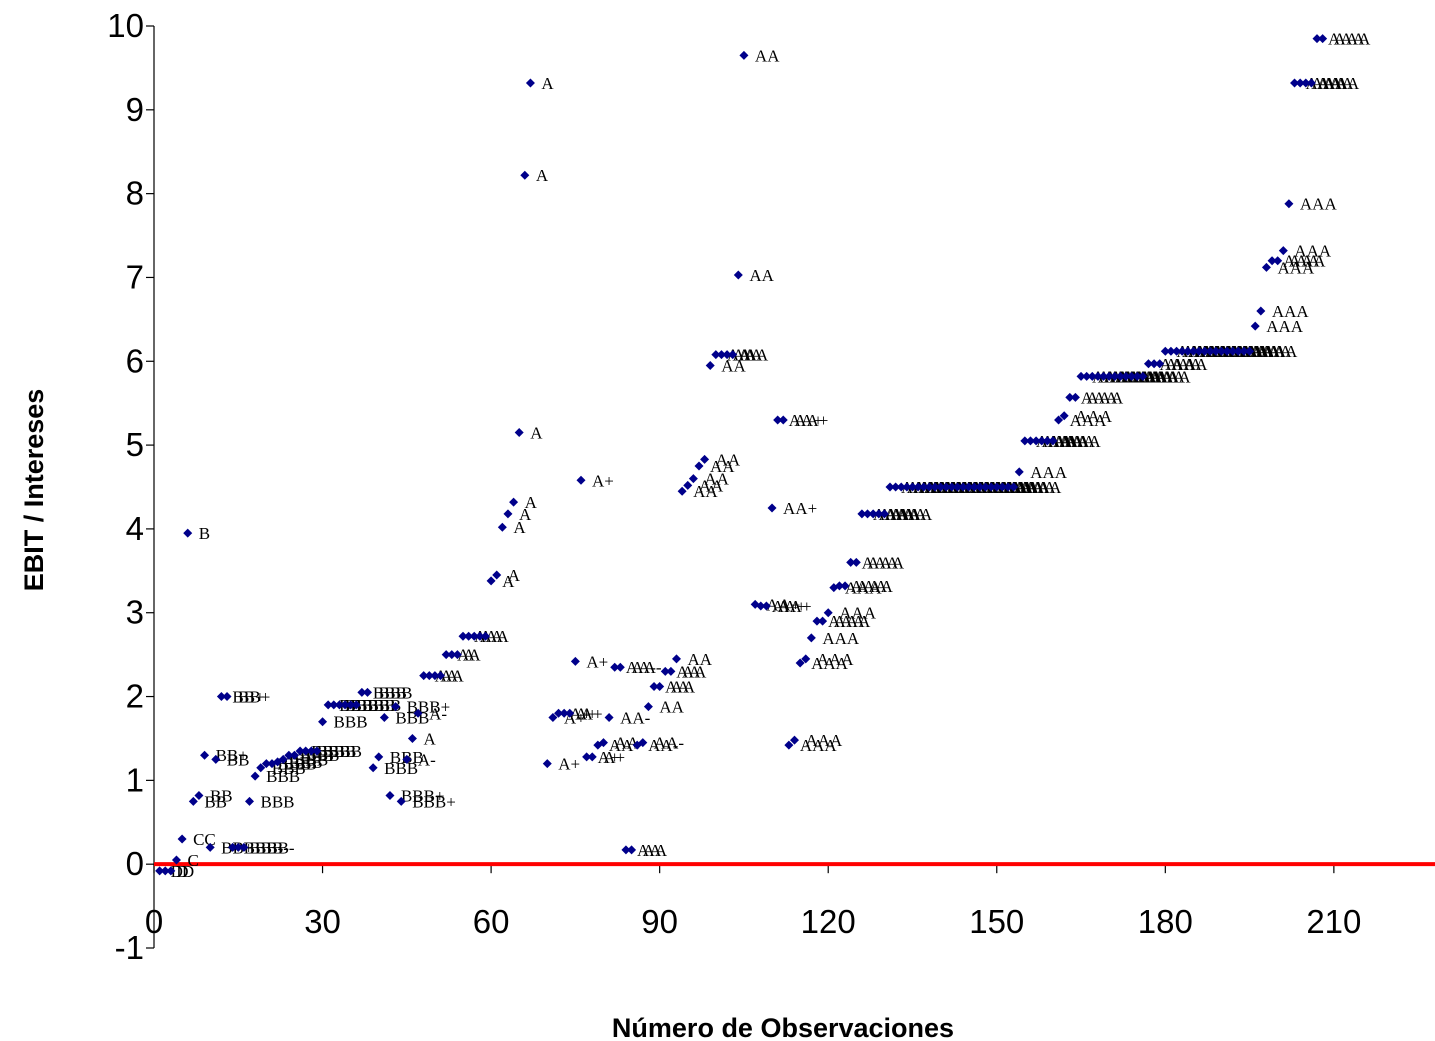 This screenshot has width=1435, height=1041. Describe the element at coordinates (1165, 921) in the screenshot. I see `x-tick-label: 180` at that location.